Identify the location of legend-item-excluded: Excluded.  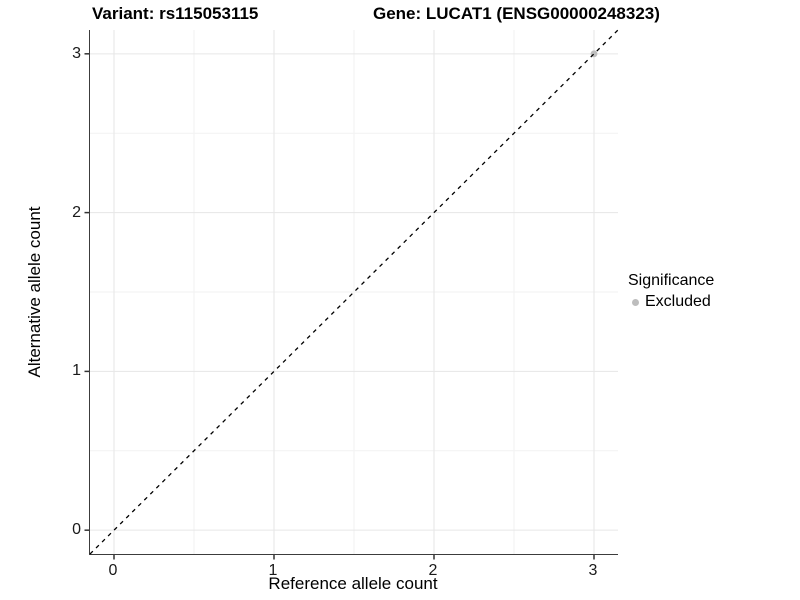
(710, 302).